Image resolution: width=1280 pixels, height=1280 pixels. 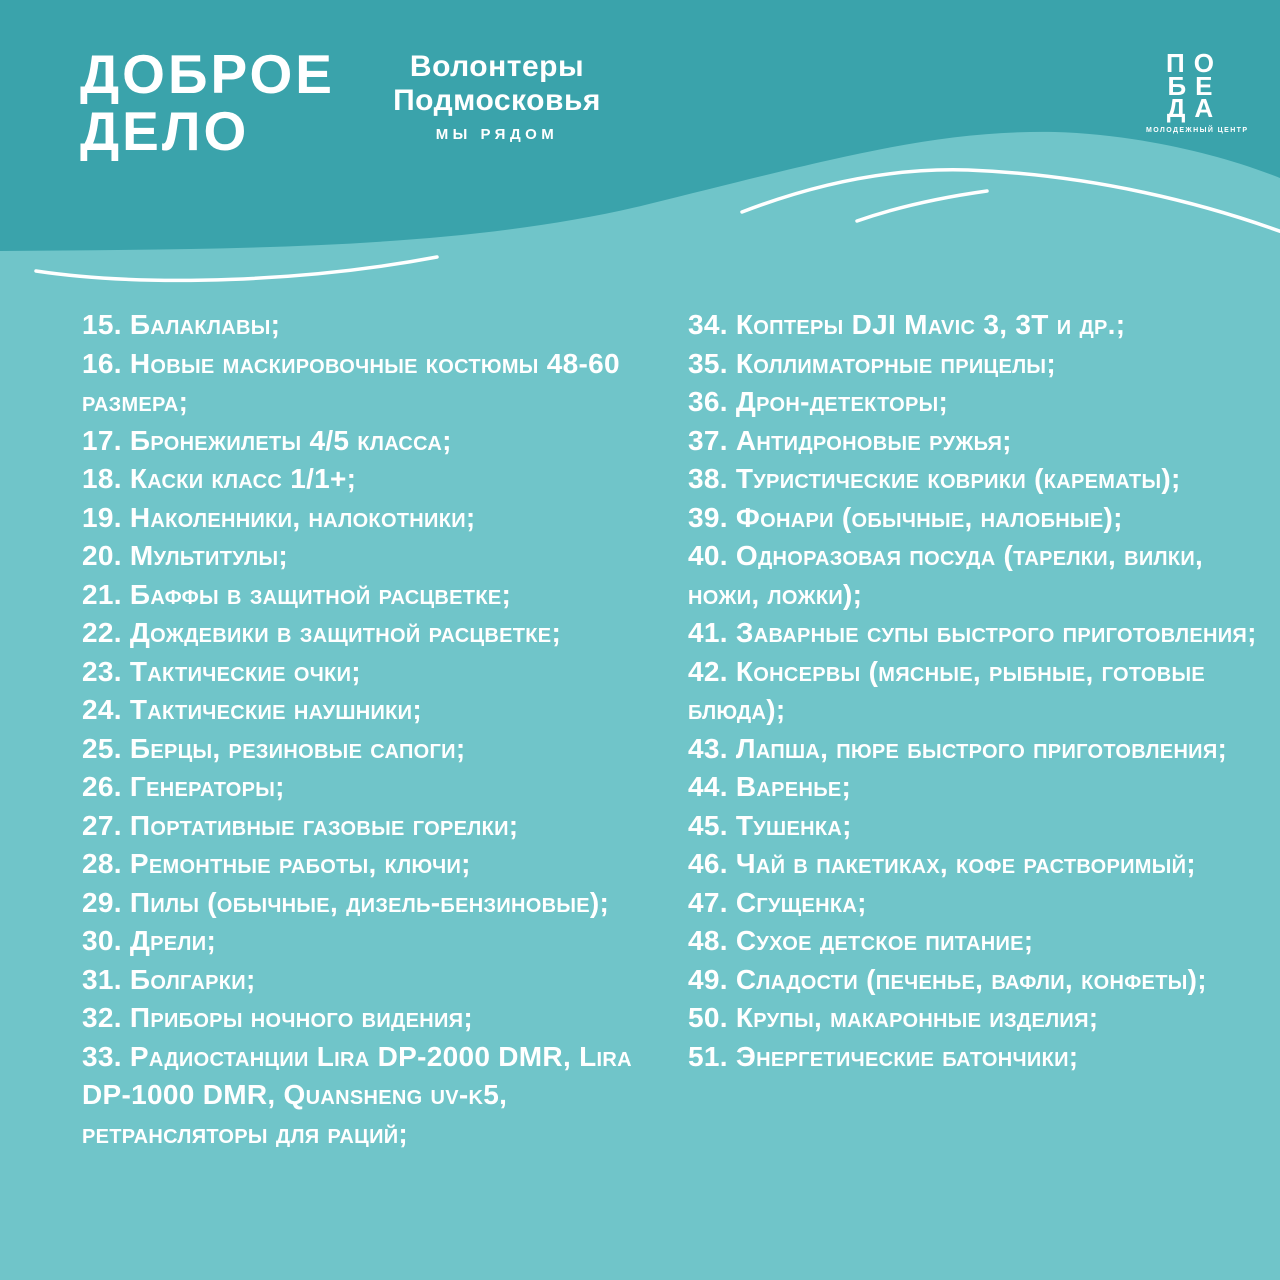 What do you see at coordinates (243, 478) in the screenshot?
I see `item-text: Каски класс 1/1+;` at bounding box center [243, 478].